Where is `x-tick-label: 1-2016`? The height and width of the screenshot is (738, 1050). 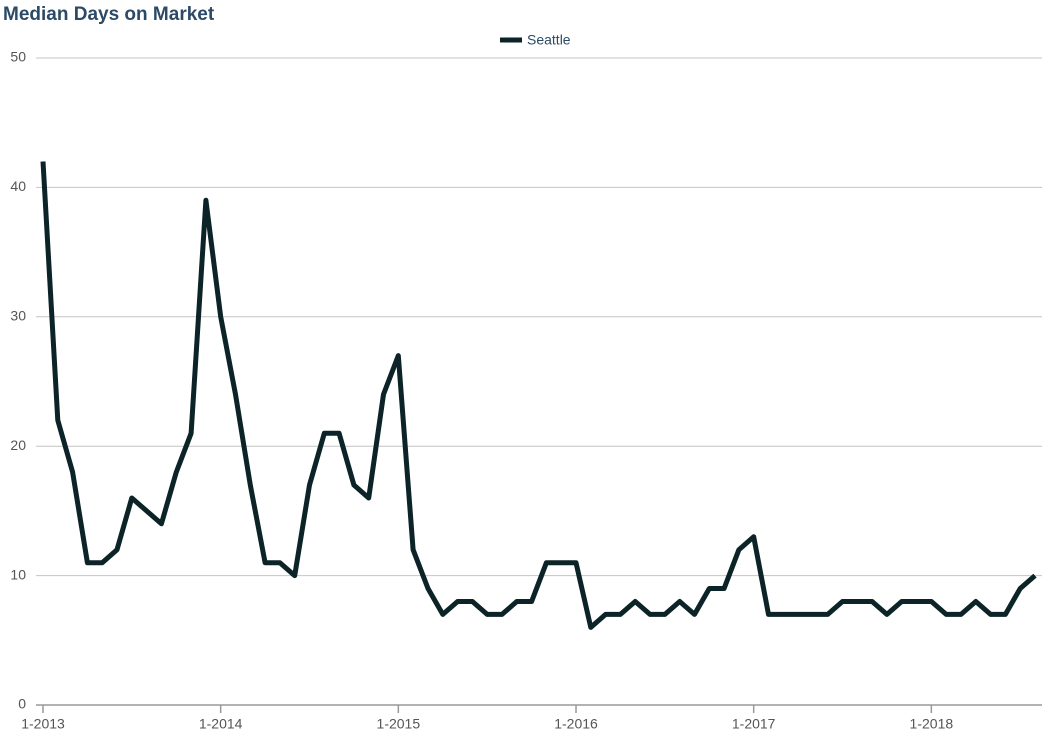
x-tick-label: 1-2016 is located at coordinates (576, 724).